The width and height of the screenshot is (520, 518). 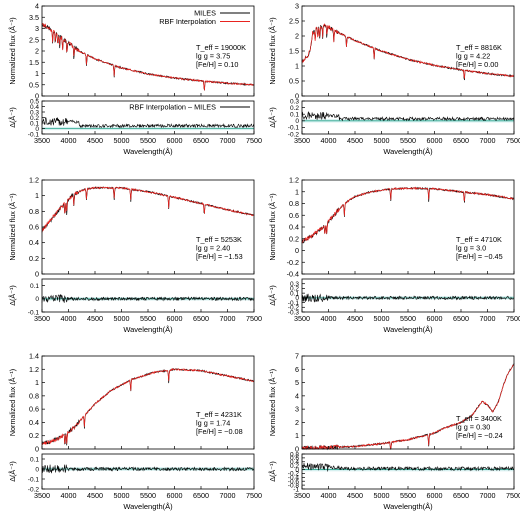 What do you see at coordinates (294, 482) in the screenshot?
I see `resid-y-tick-label: -0.6` at bounding box center [294, 482].